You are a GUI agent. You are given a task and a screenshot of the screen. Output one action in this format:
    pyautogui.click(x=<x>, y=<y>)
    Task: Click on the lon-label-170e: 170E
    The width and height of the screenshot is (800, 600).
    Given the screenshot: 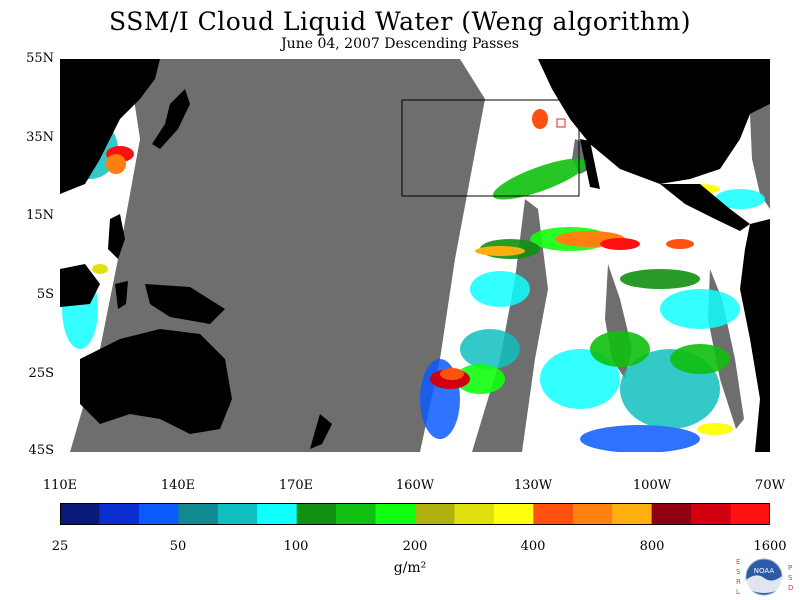 What is the action you would take?
    pyautogui.click(x=296, y=485)
    